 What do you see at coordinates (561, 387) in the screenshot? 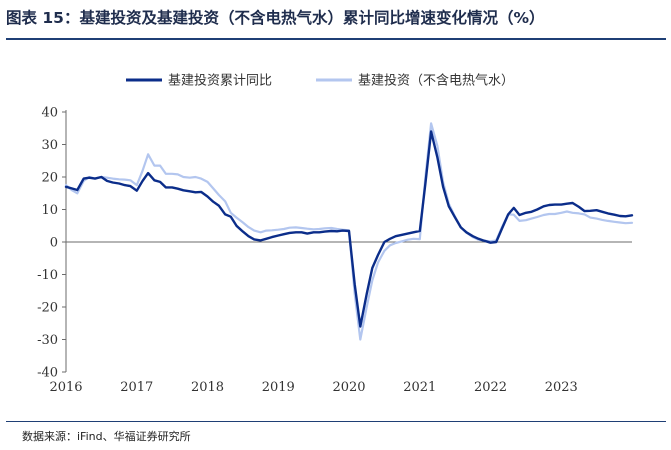
I see `x-tick-label: 2023` at bounding box center [561, 387].